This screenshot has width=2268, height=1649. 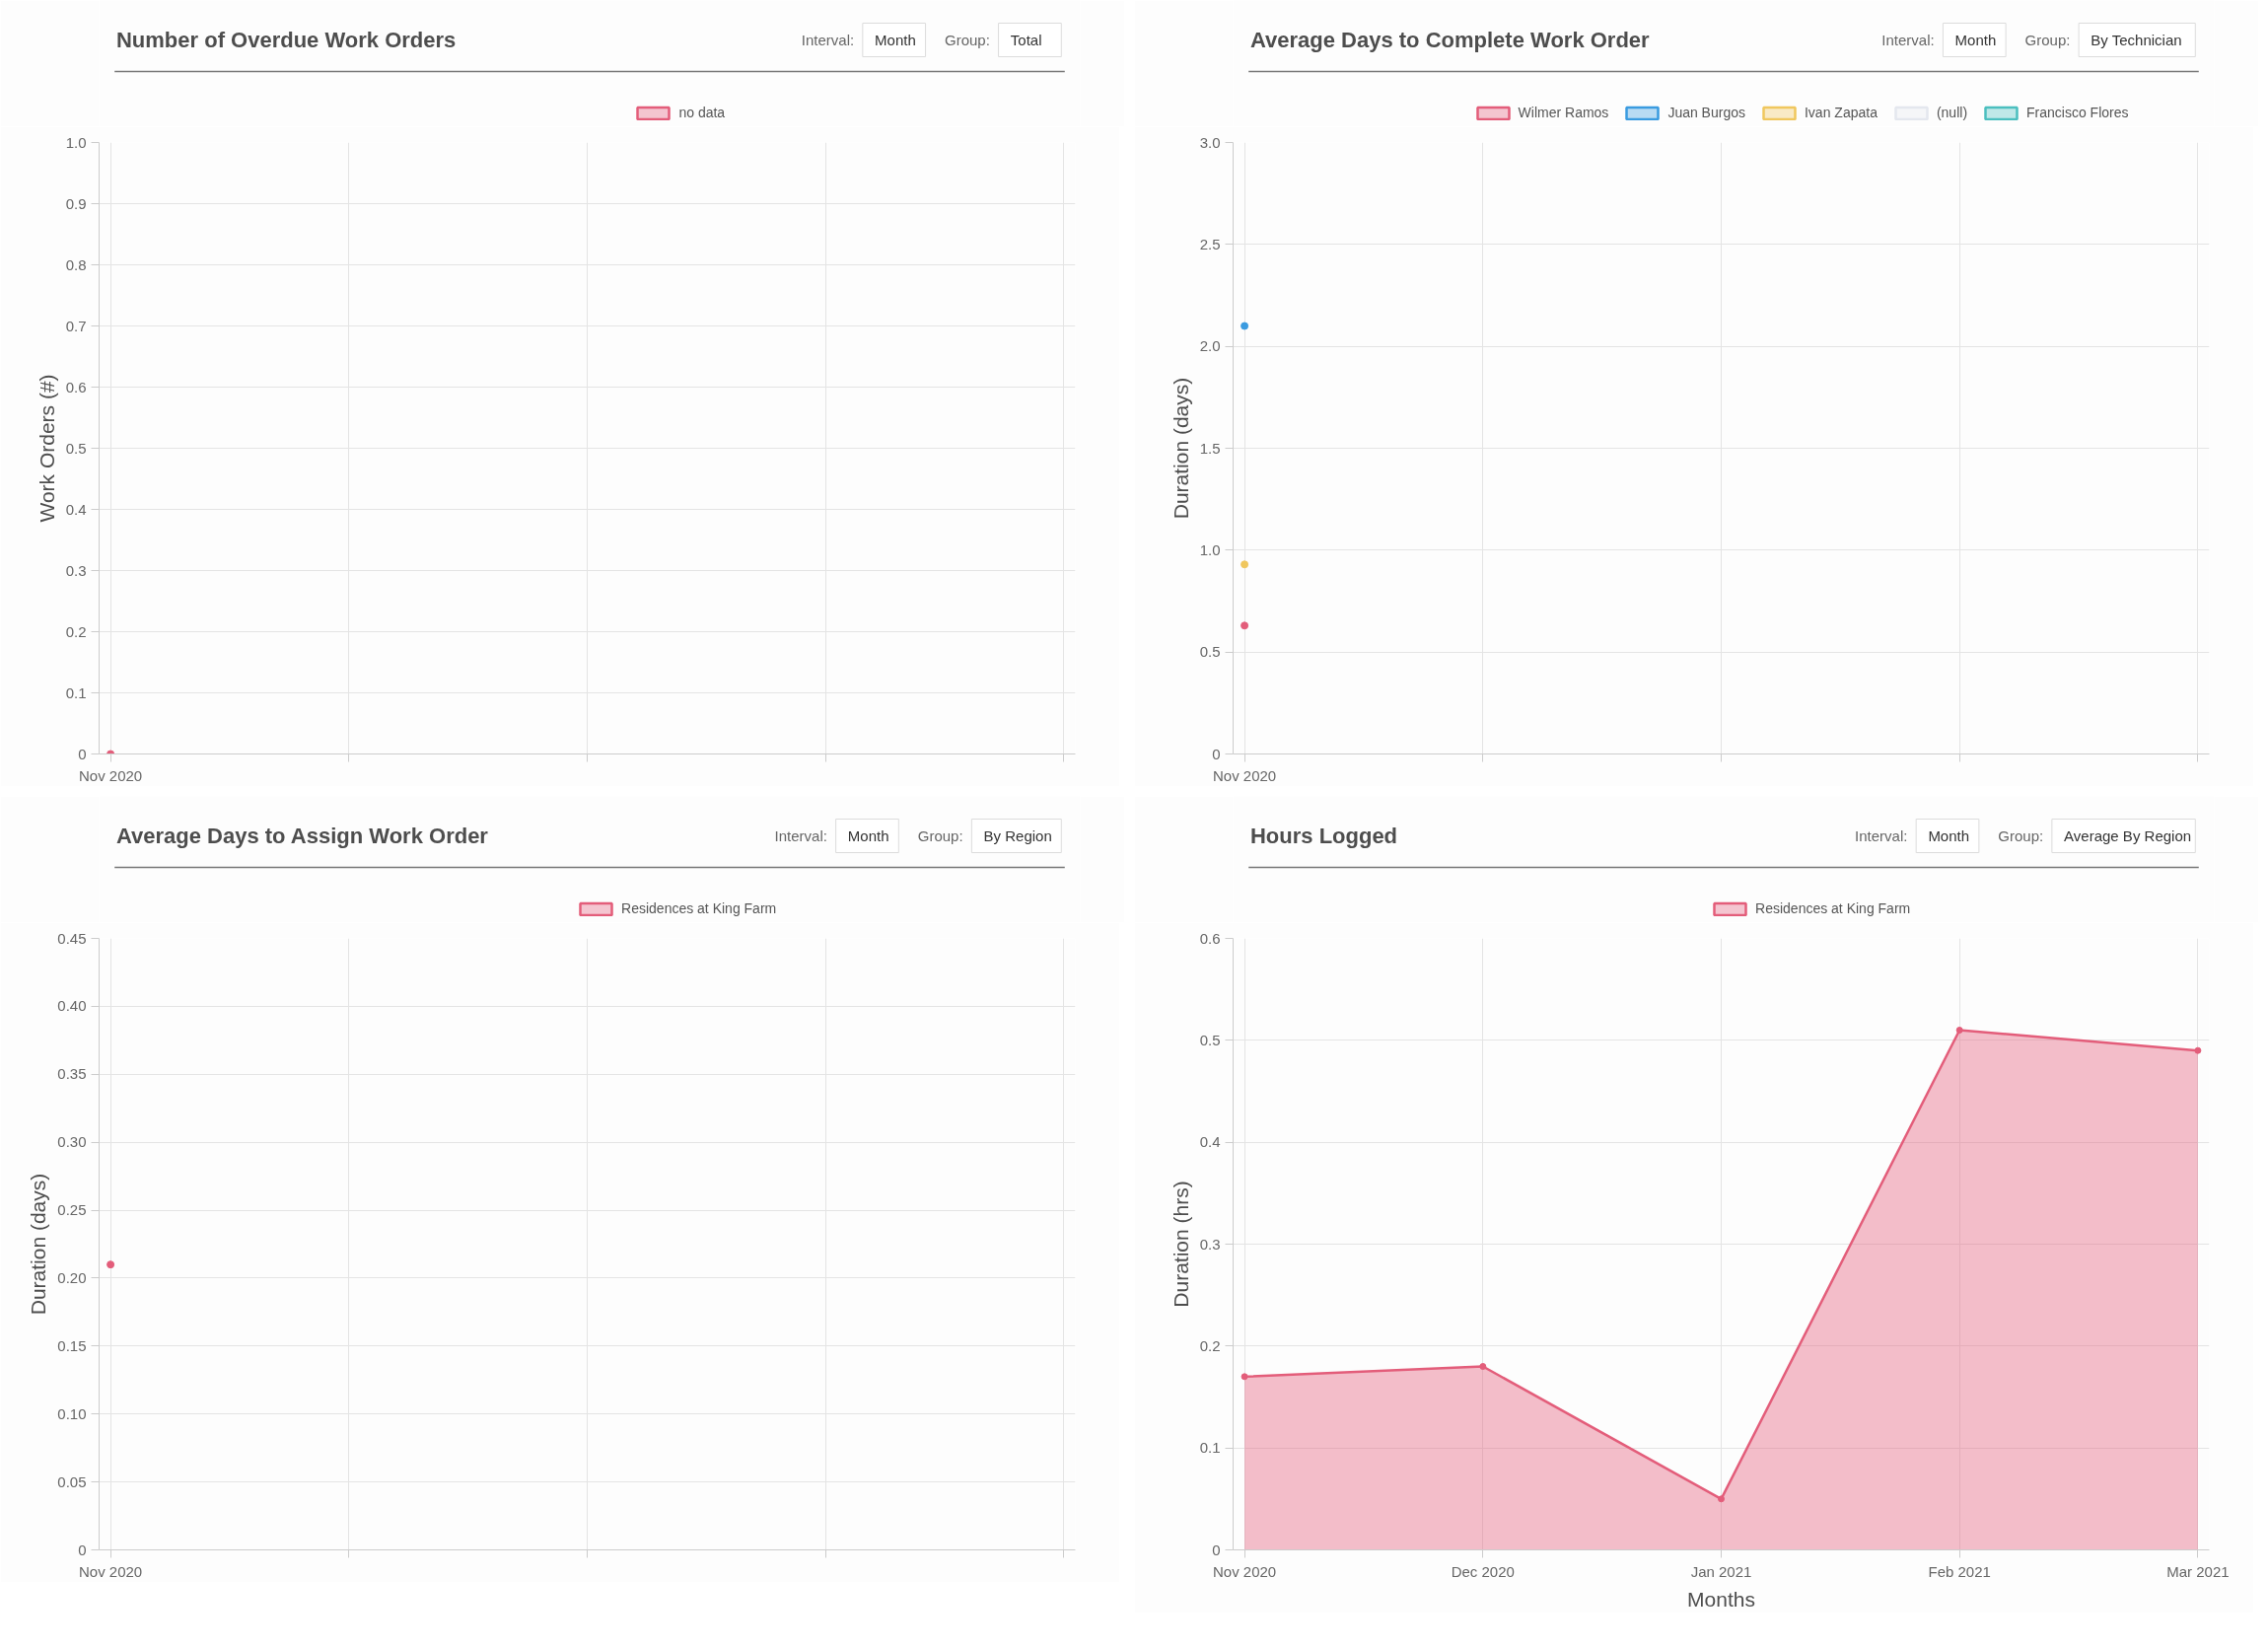 What do you see at coordinates (72, 1006) in the screenshot?
I see `y-tick-label: 0.40` at bounding box center [72, 1006].